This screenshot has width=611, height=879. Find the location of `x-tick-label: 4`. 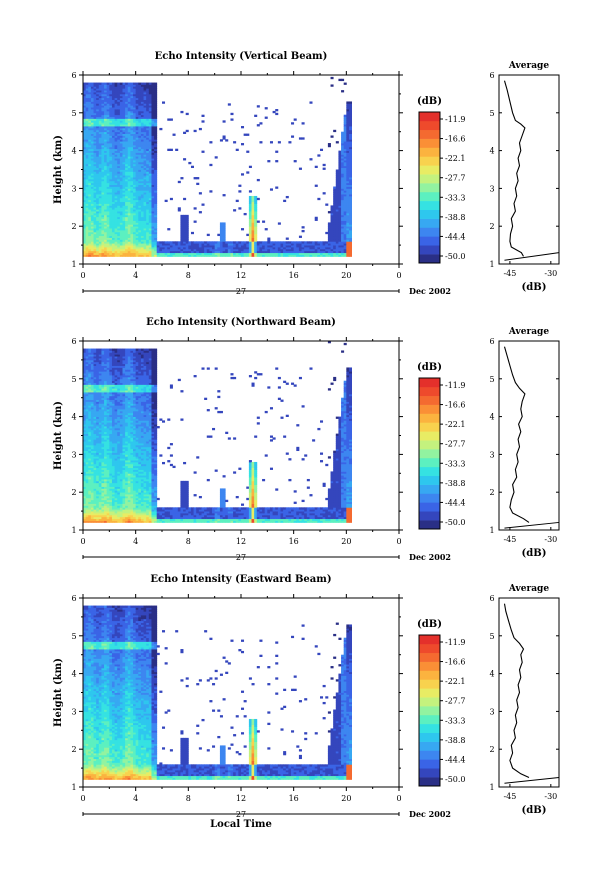

x-tick-label: 4 is located at coordinates (135, 275).